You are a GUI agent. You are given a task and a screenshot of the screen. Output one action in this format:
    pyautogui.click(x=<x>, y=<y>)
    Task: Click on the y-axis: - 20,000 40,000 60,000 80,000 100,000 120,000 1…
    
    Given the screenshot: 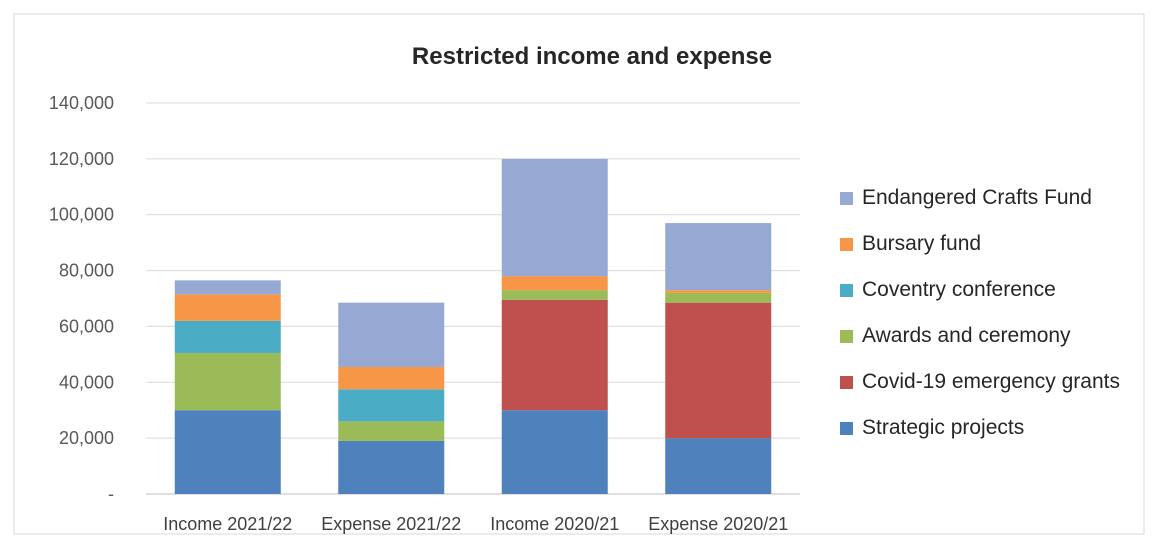 What is the action you would take?
    pyautogui.click(x=81, y=298)
    